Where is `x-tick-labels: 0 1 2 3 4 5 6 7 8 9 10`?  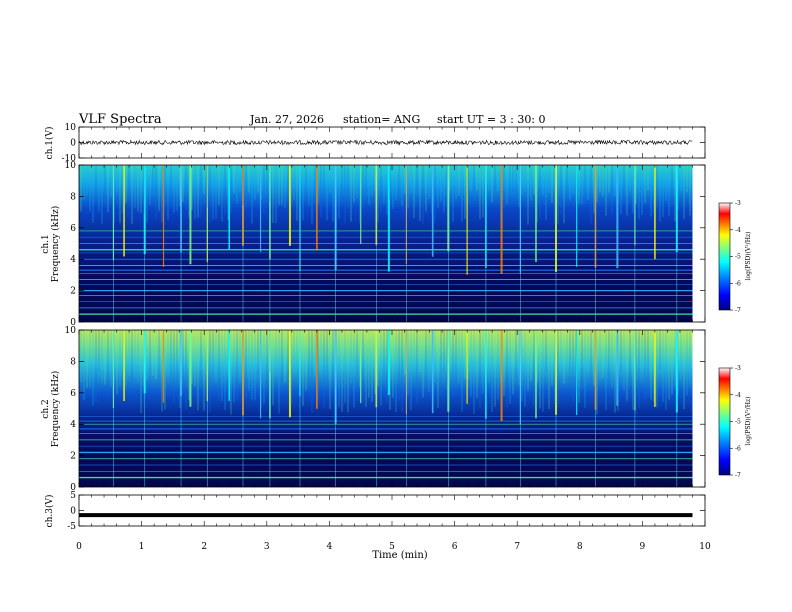
x-tick-labels: 0 1 2 3 4 5 6 7 8 9 10 is located at coordinates (393, 547).